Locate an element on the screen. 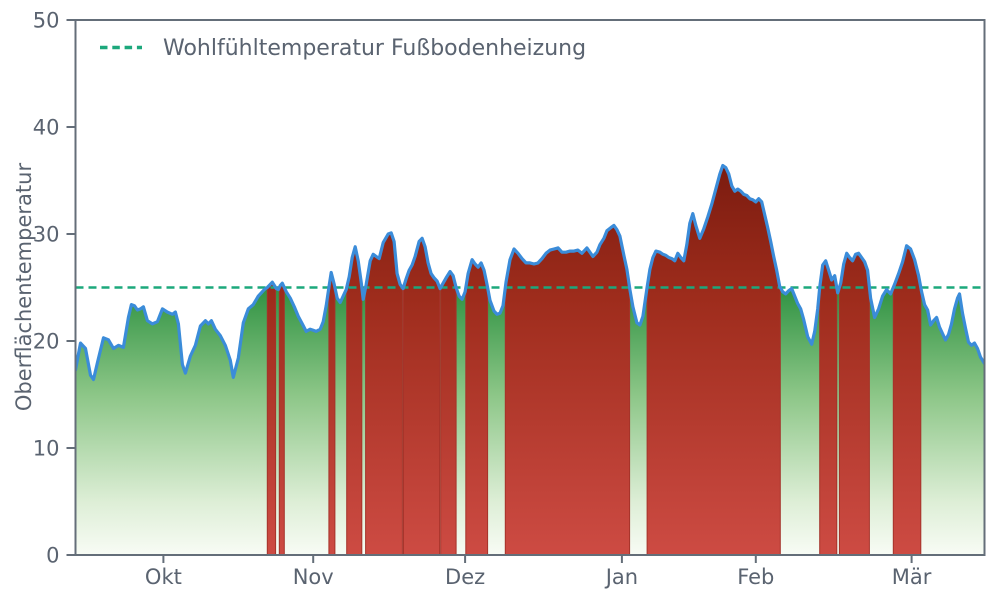  y-tick-label: 40 is located at coordinates (46, 128).